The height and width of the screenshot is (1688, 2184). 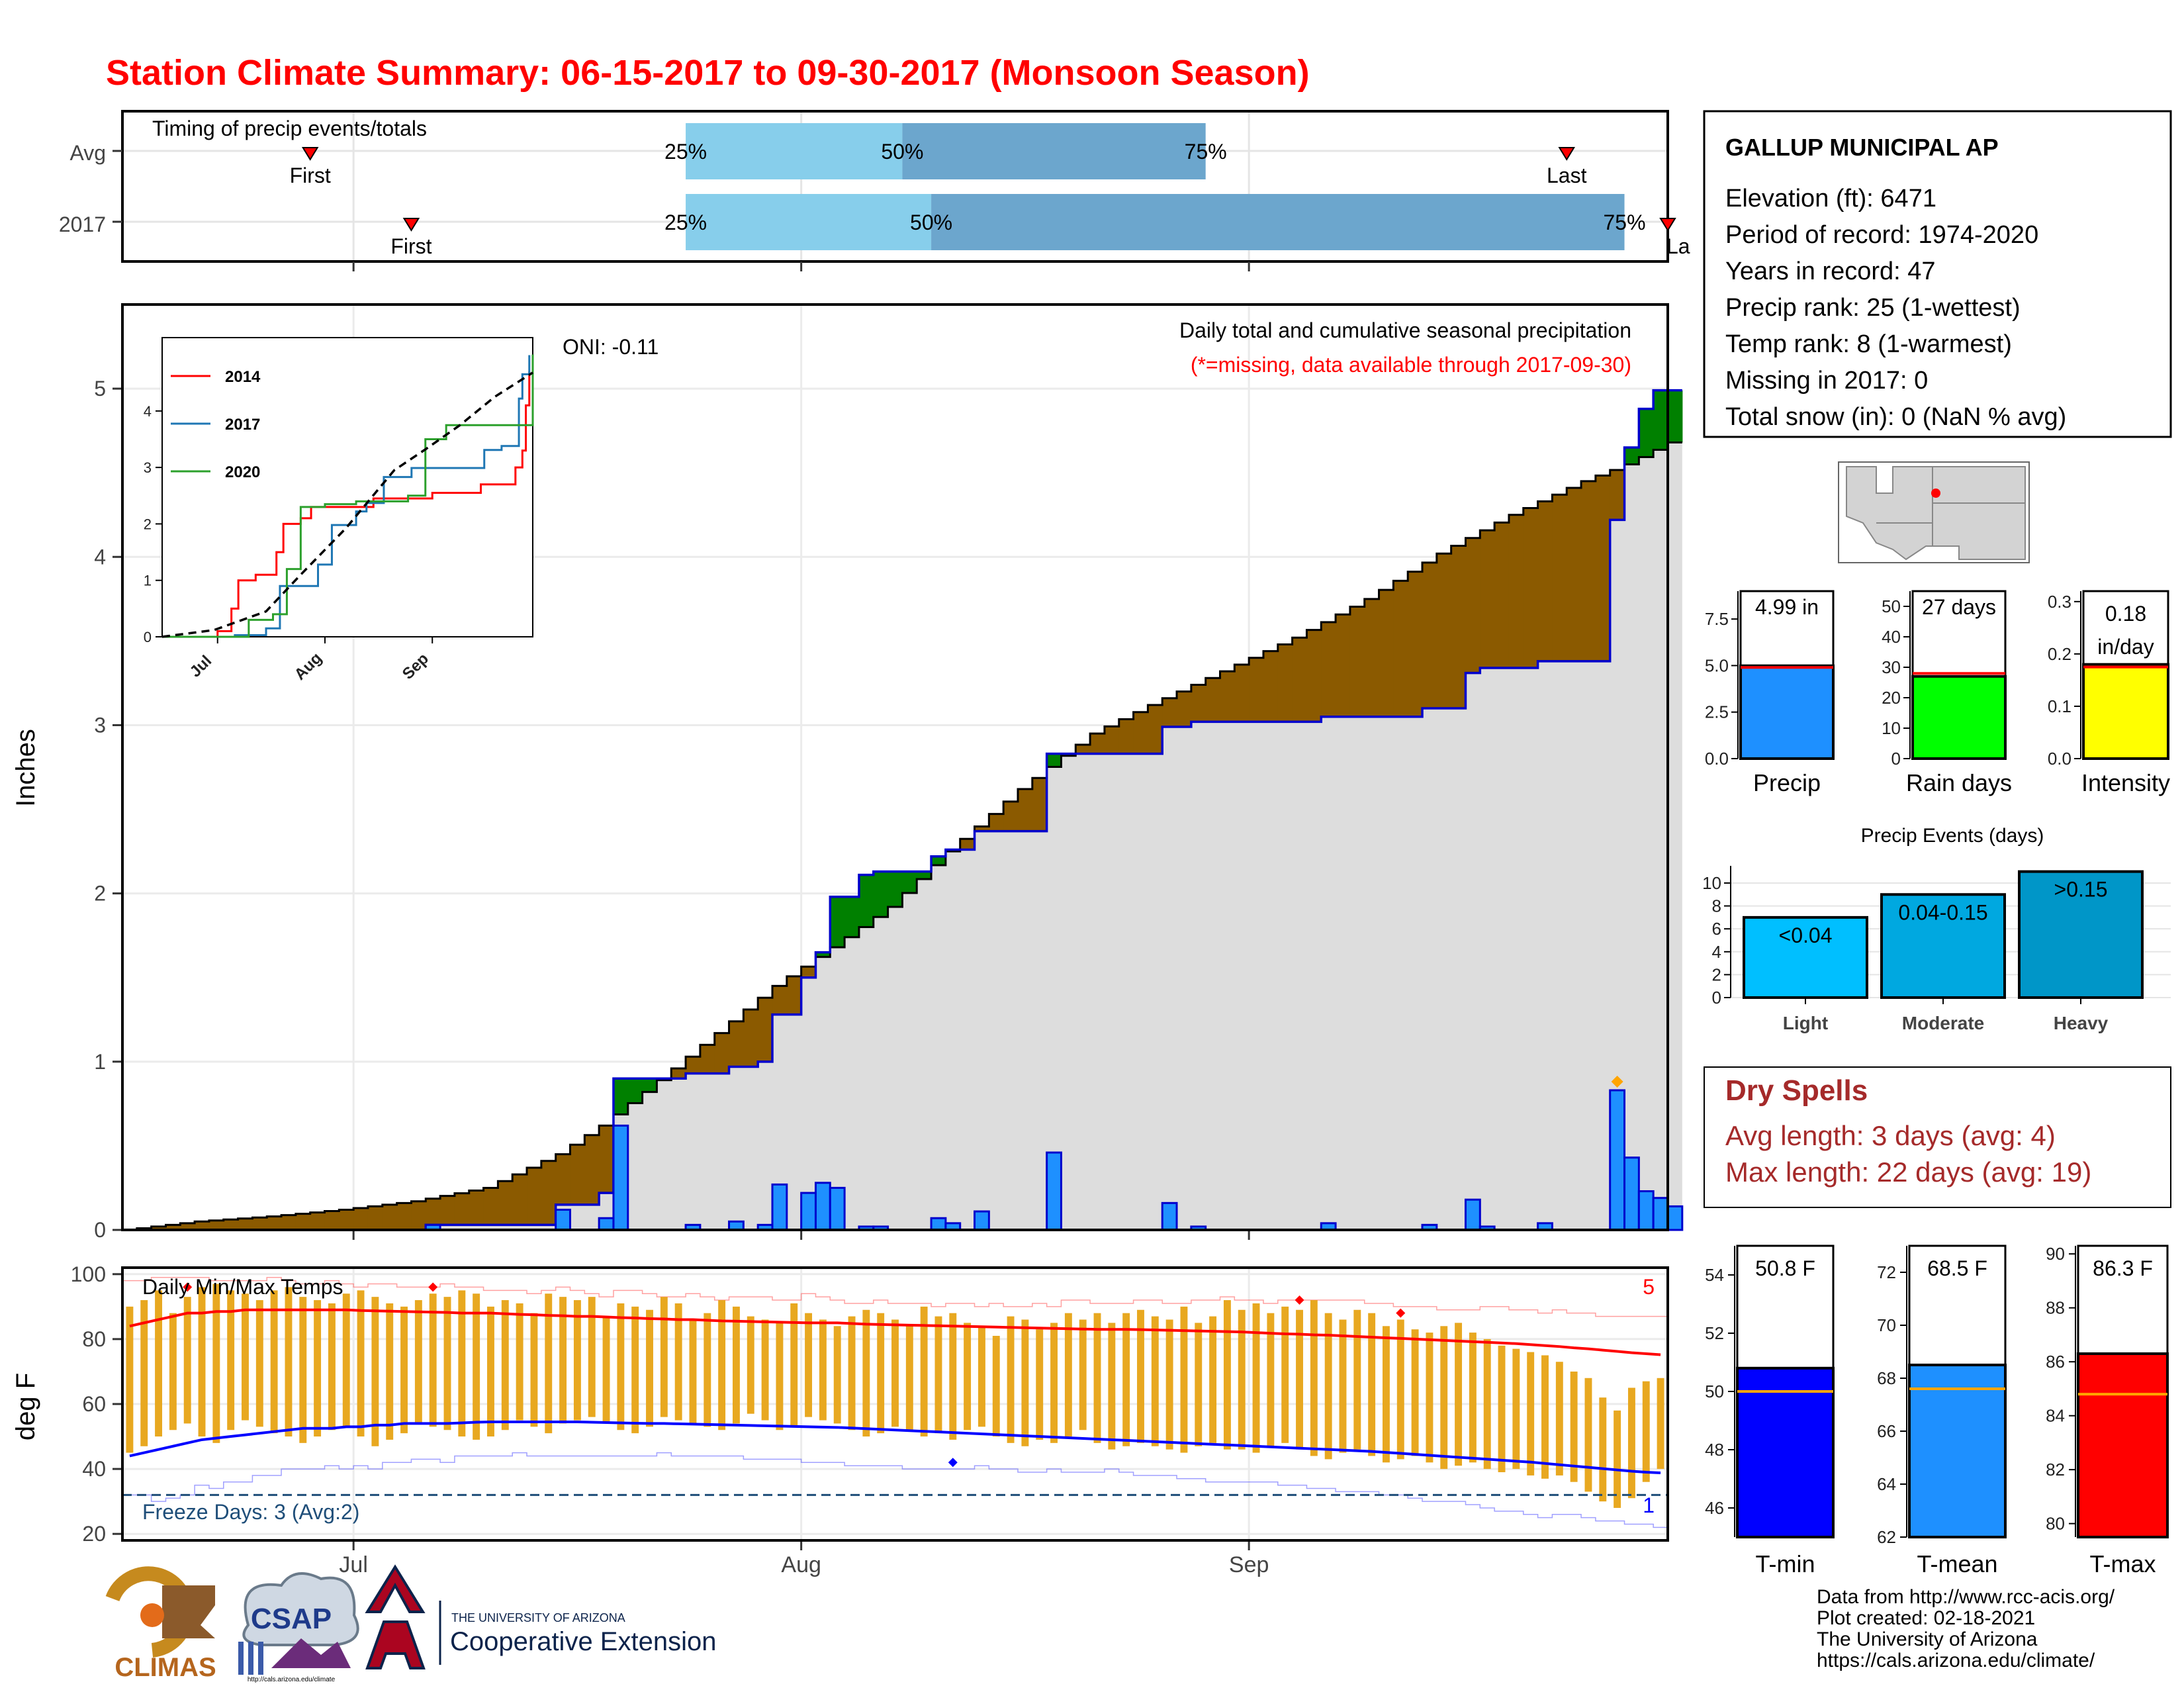 I want to click on mini-ytick-label: 10, so click(x=1891, y=728).